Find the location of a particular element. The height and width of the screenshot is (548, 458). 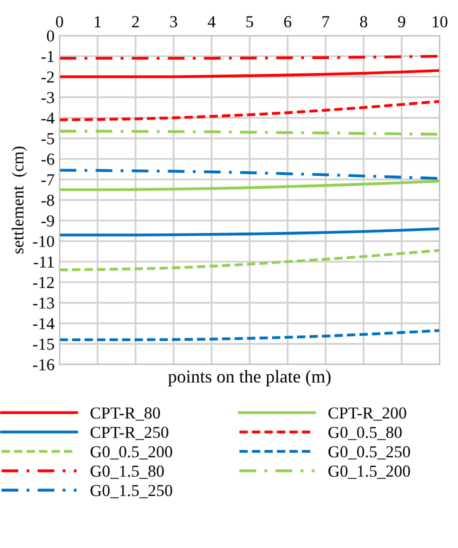

y-tick-label: -16 is located at coordinates (43, 364).